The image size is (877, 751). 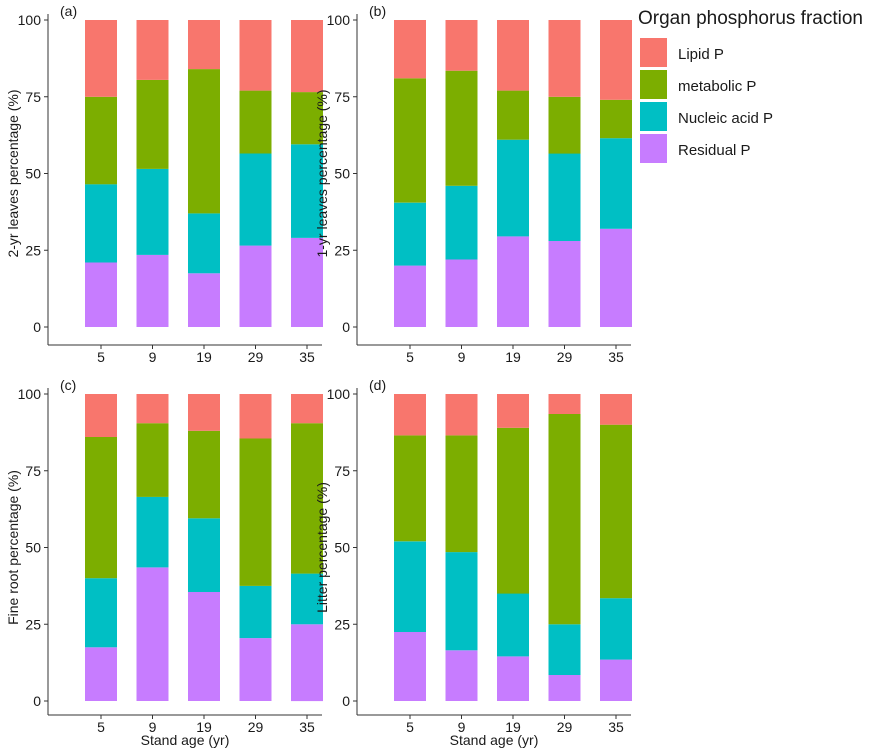 What do you see at coordinates (717, 86) in the screenshot?
I see `legend-label-metabolic: metabolic P` at bounding box center [717, 86].